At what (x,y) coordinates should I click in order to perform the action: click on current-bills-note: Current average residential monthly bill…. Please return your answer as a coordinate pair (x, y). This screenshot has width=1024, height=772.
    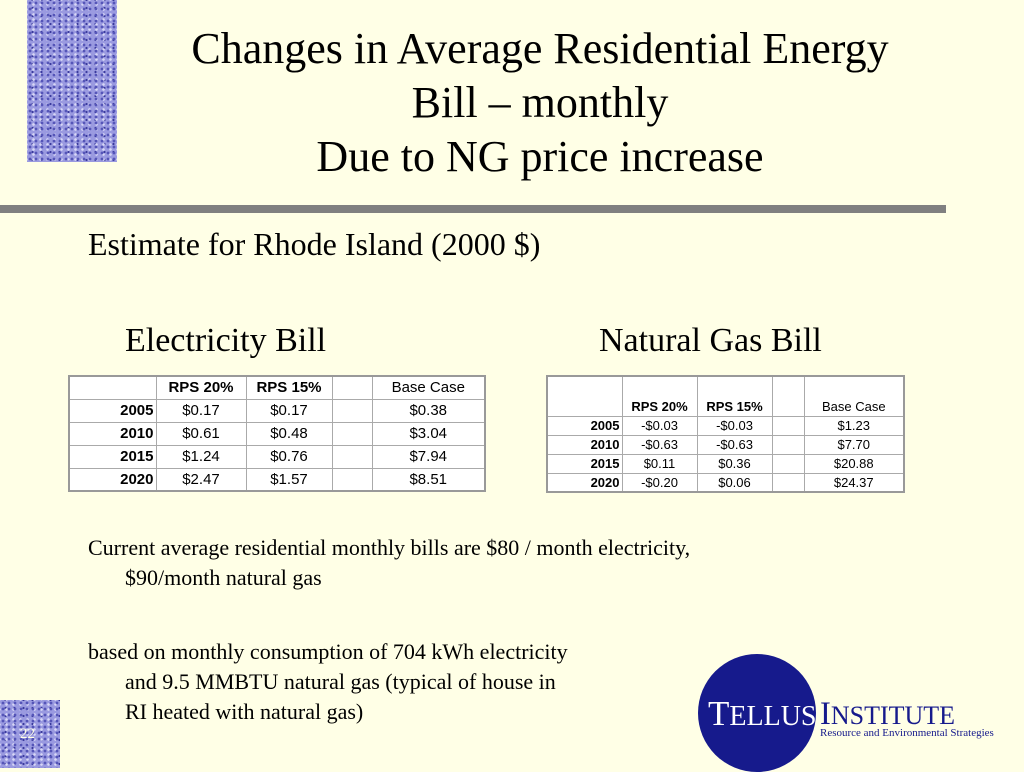
    Looking at the image, I should click on (498, 563).